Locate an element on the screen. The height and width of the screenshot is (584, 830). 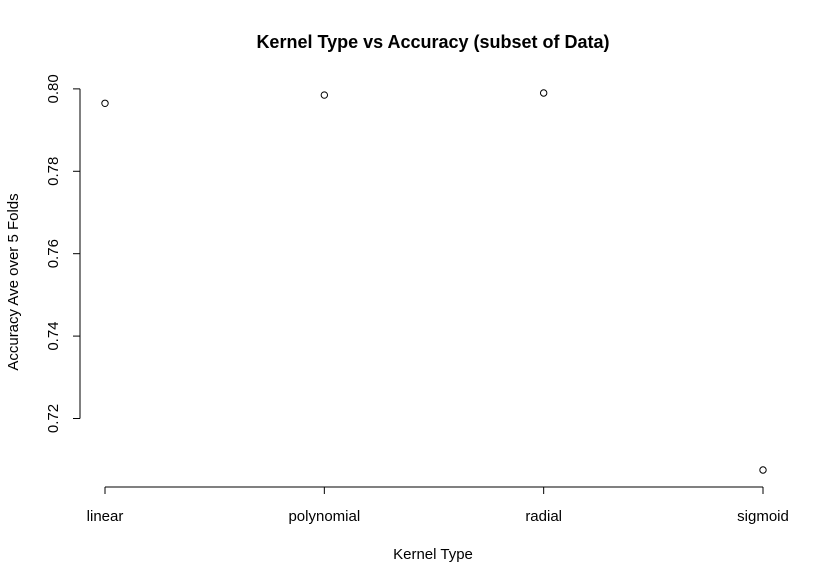
data-point-linear is located at coordinates (105, 103).